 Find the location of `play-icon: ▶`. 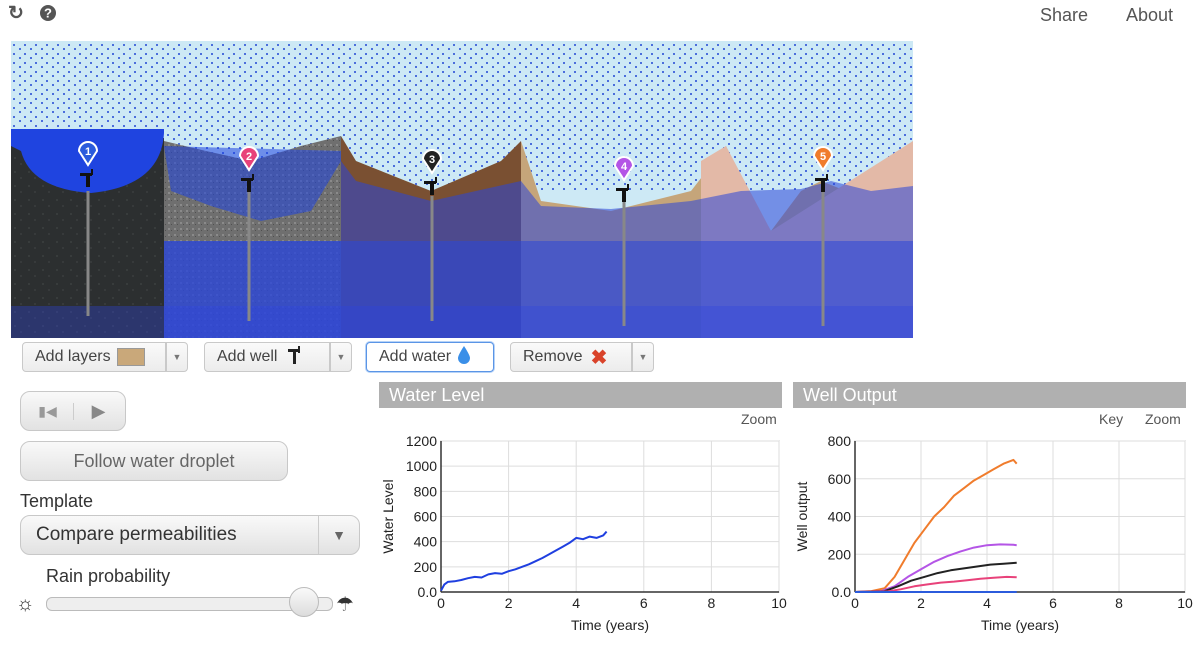

play-icon: ▶ is located at coordinates (98, 410).